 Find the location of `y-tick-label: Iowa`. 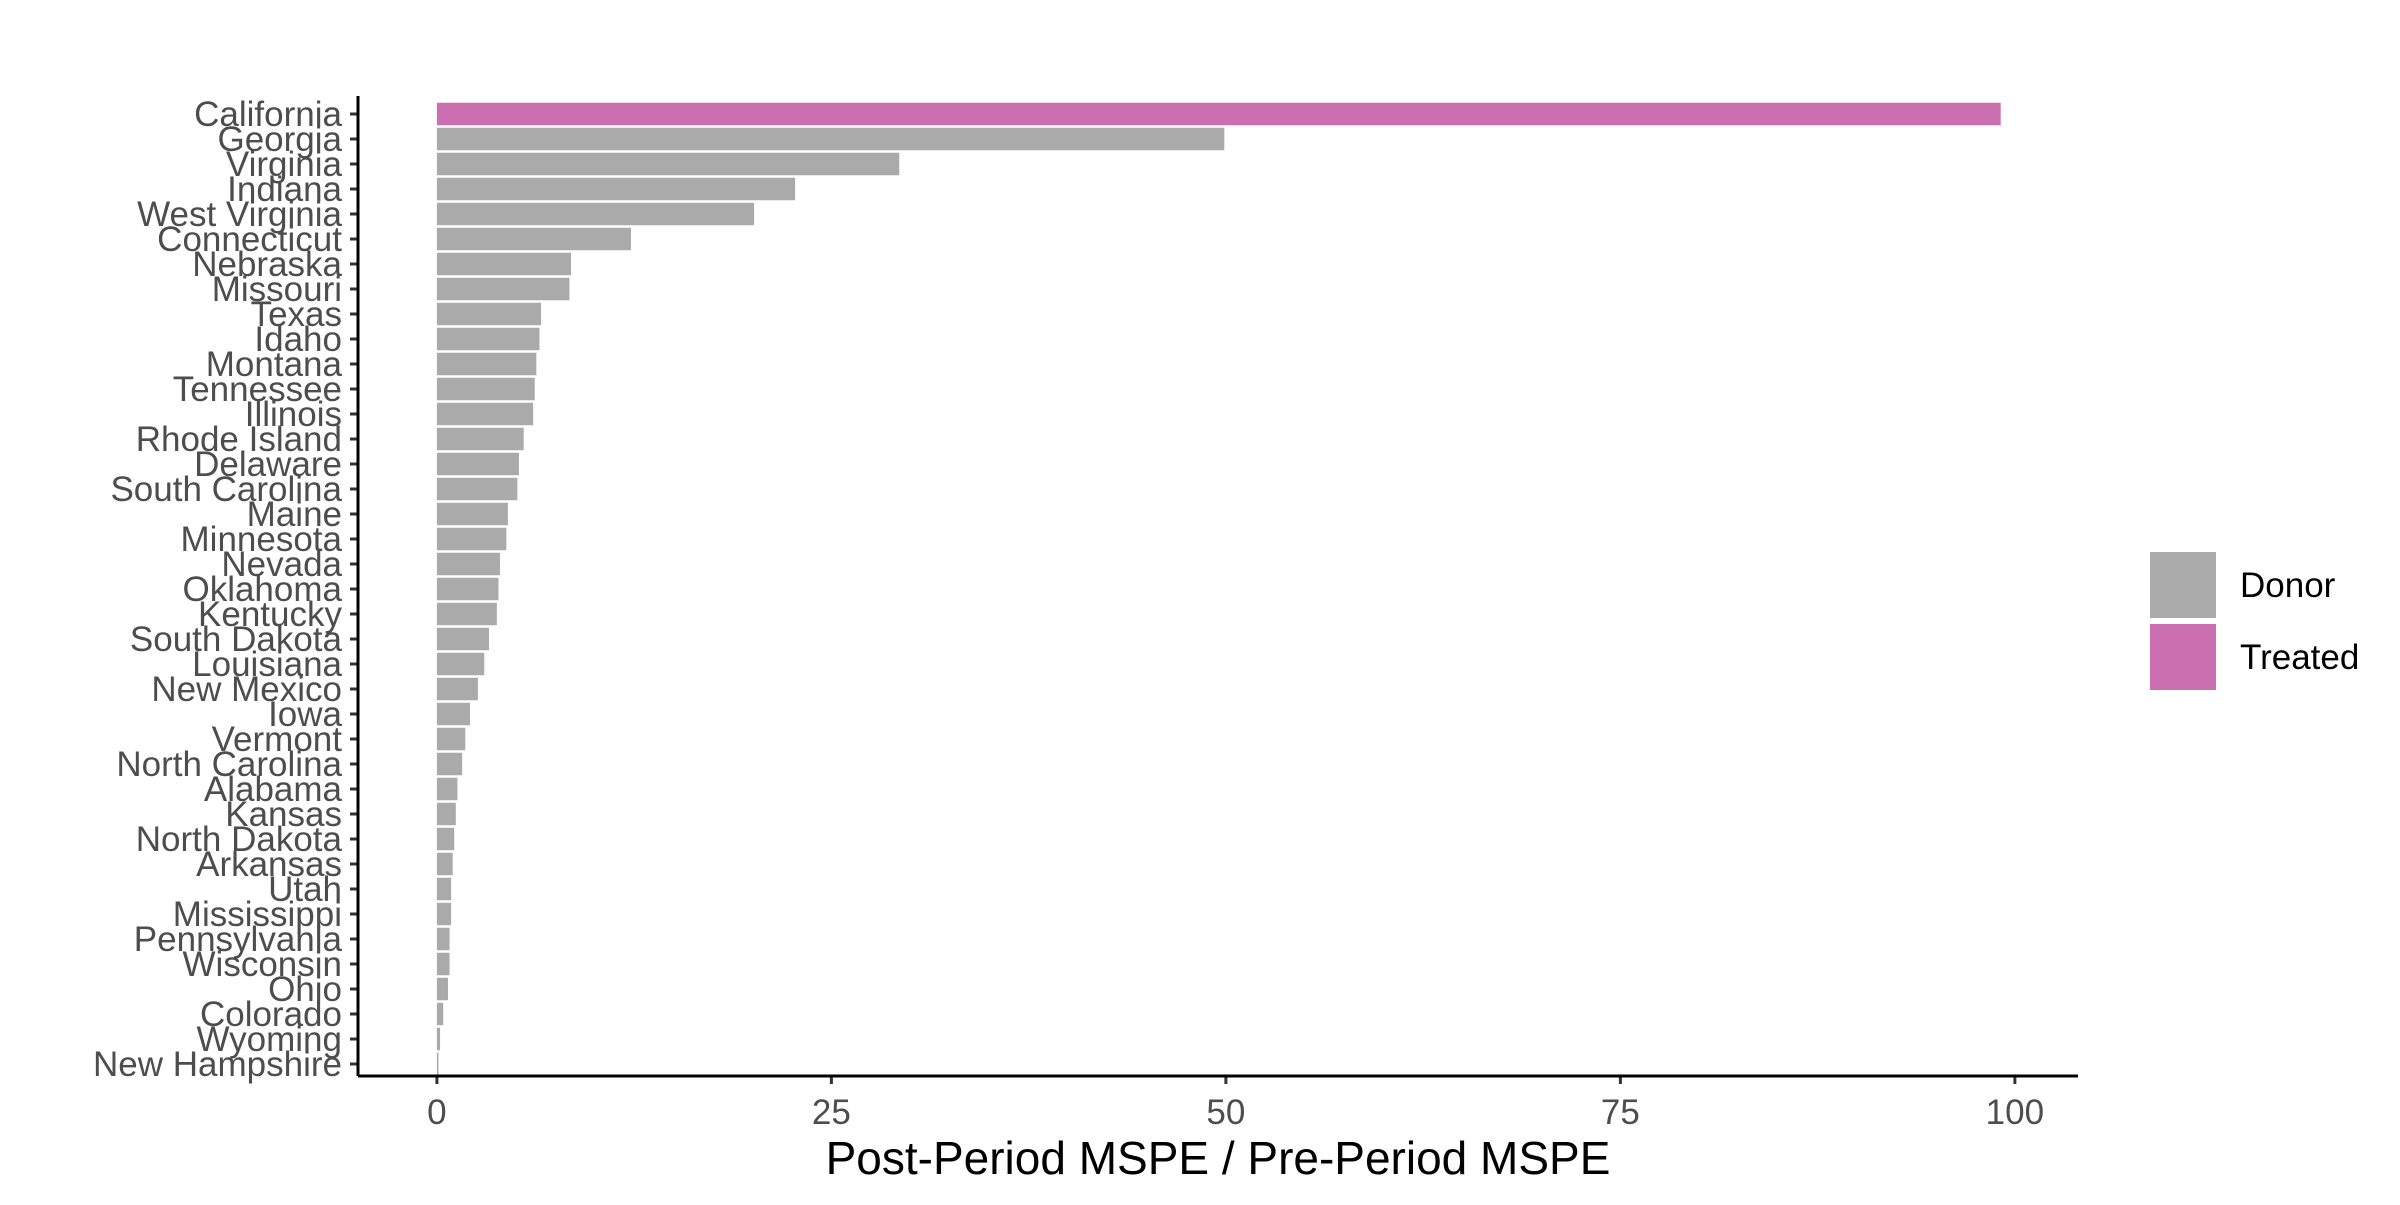

y-tick-label: Iowa is located at coordinates (305, 714).